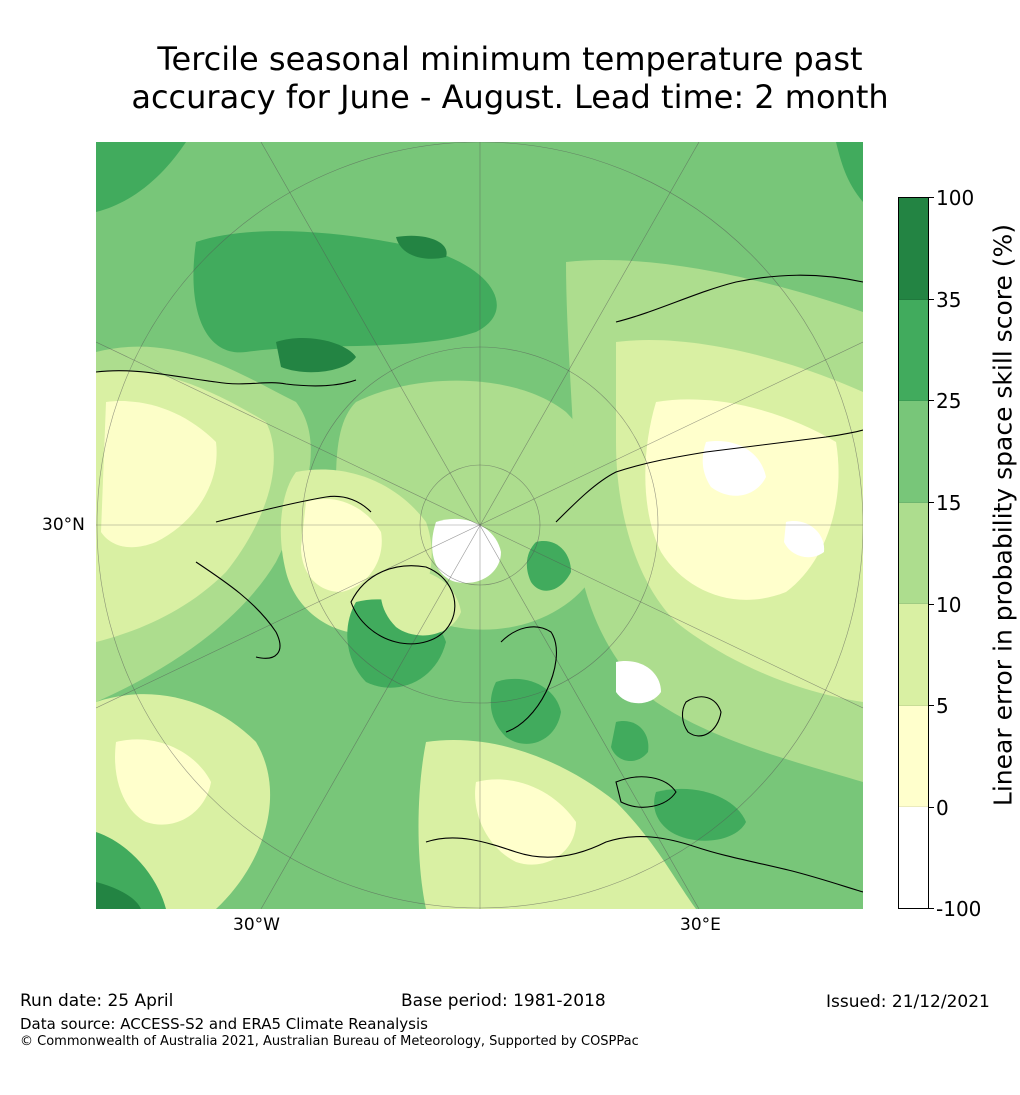 The image size is (1020, 1095). I want to click on score-region-barents-dark, so click(548, 566).